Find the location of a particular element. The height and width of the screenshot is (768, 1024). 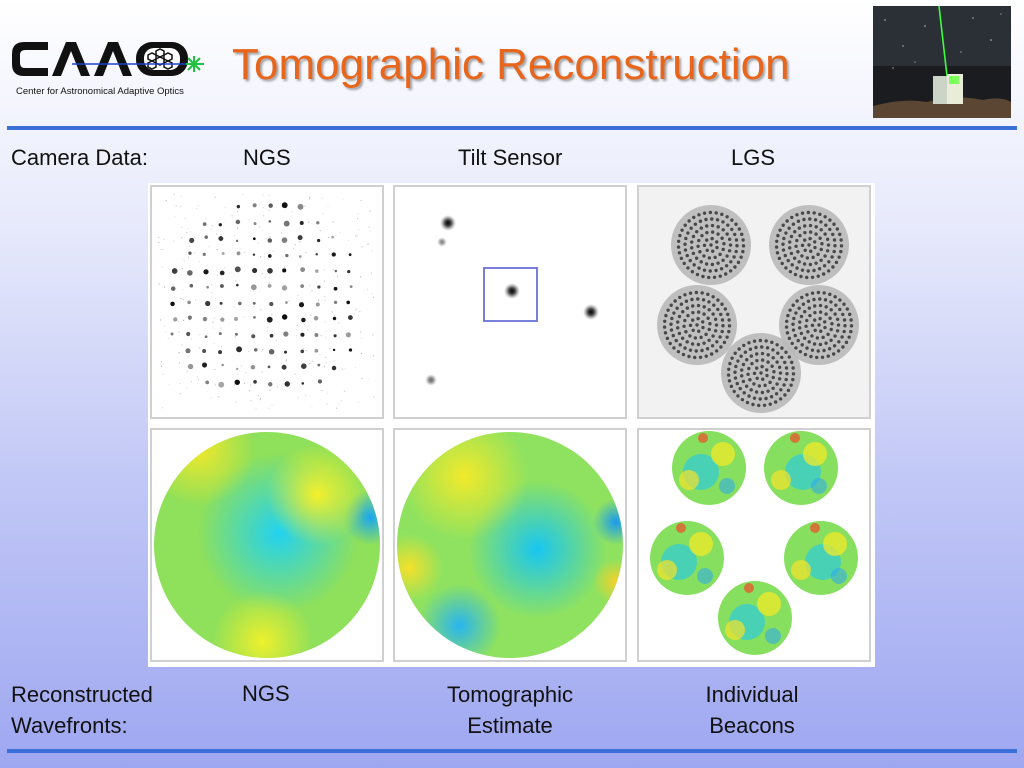

tilt-sensor-column-label: Tilt Sensor is located at coordinates (510, 157).